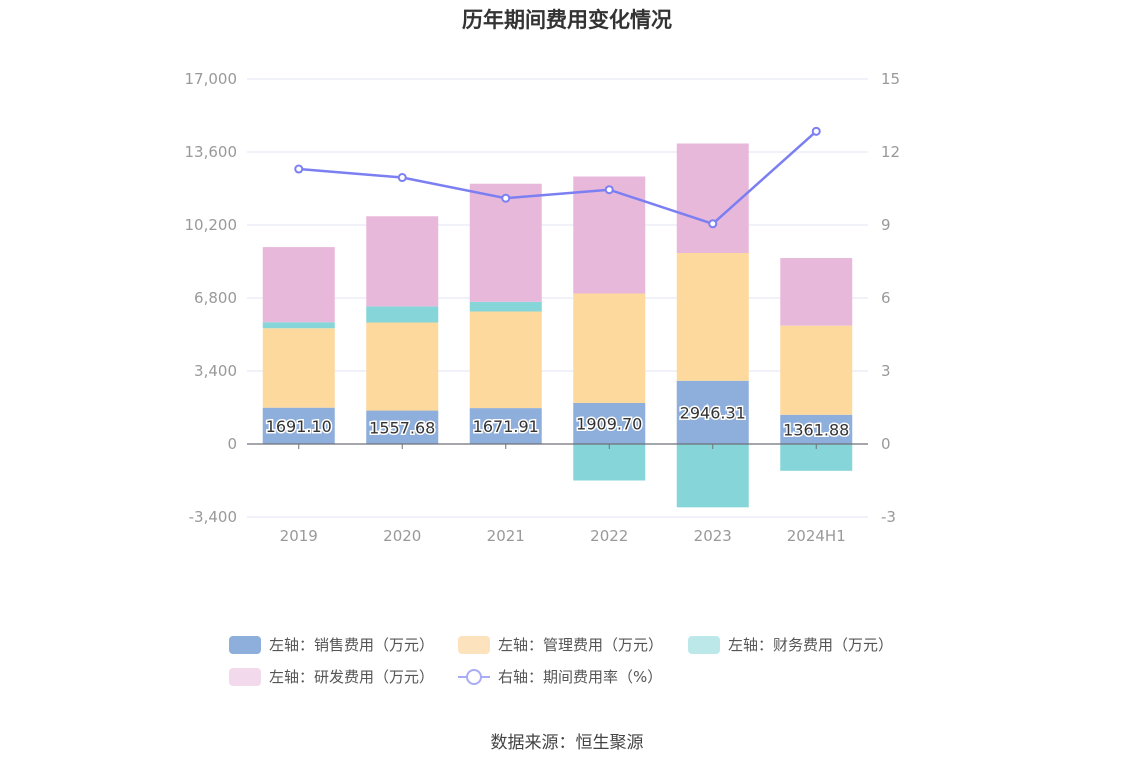 The height and width of the screenshot is (766, 1134). Describe the element at coordinates (298, 285) in the screenshot. I see `bar-rd-2019` at that location.